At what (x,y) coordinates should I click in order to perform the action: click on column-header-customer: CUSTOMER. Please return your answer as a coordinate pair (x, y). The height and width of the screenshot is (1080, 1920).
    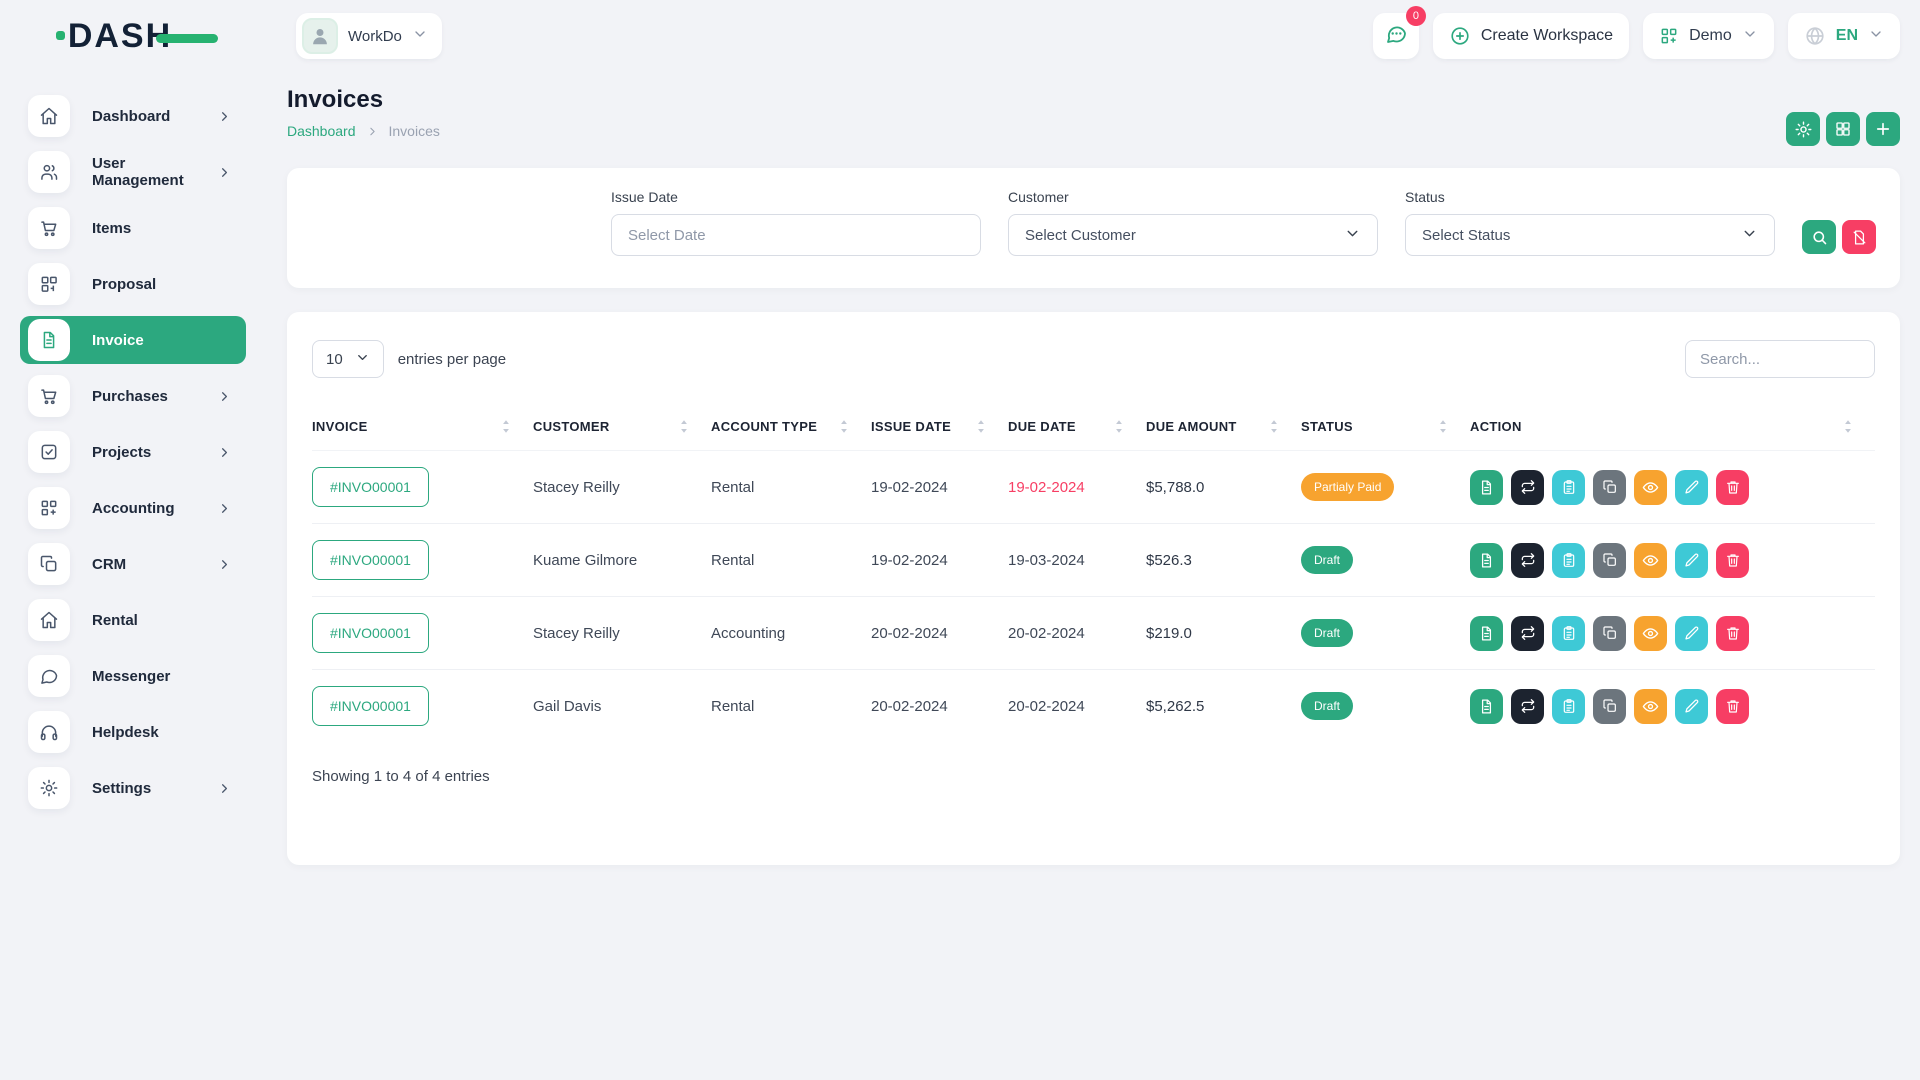
    Looking at the image, I should click on (622, 426).